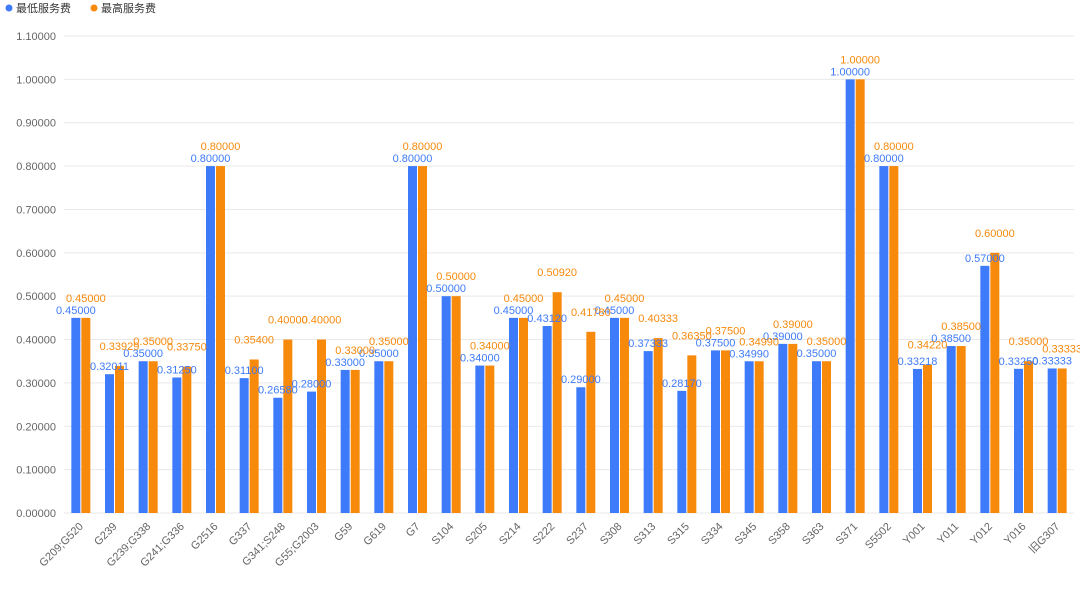 Image resolution: width=1080 pixels, height=591 pixels. I want to click on data-label-min-2: 0.35000, so click(143, 354).